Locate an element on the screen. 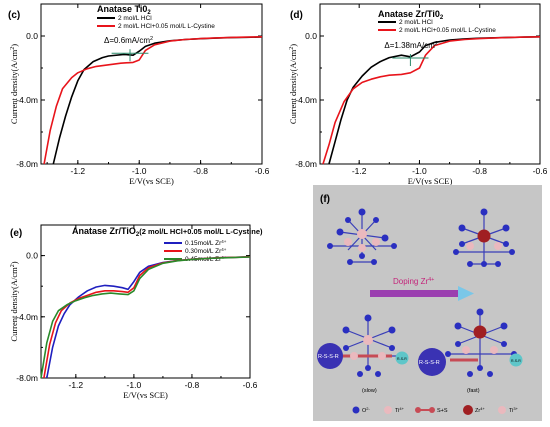 The image size is (550, 427). x-tick-label: -0.6 is located at coordinates (250, 385).